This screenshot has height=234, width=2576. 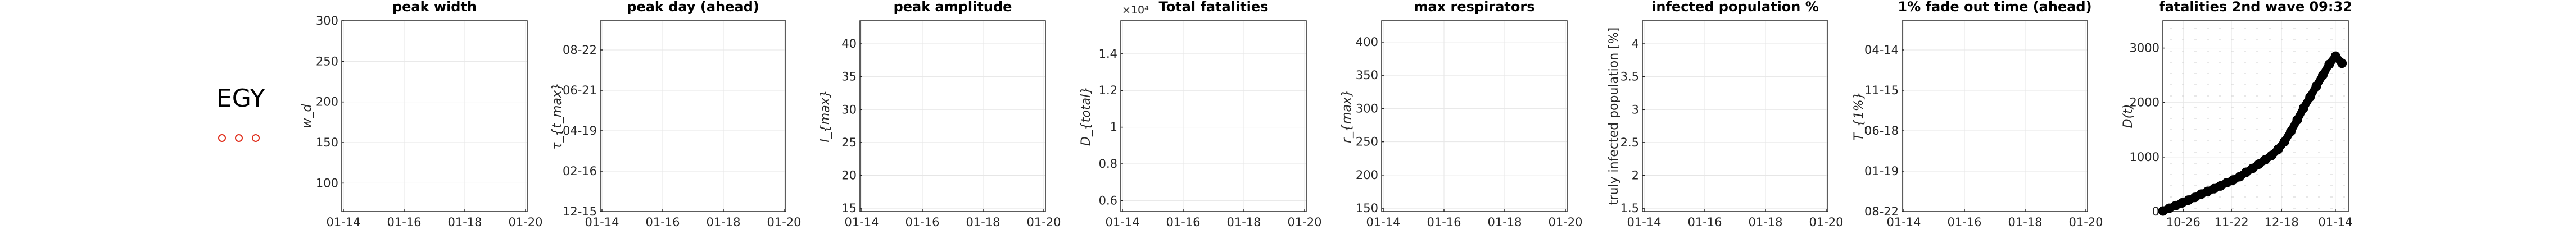 I want to click on series-line, so click(x=2253, y=133).